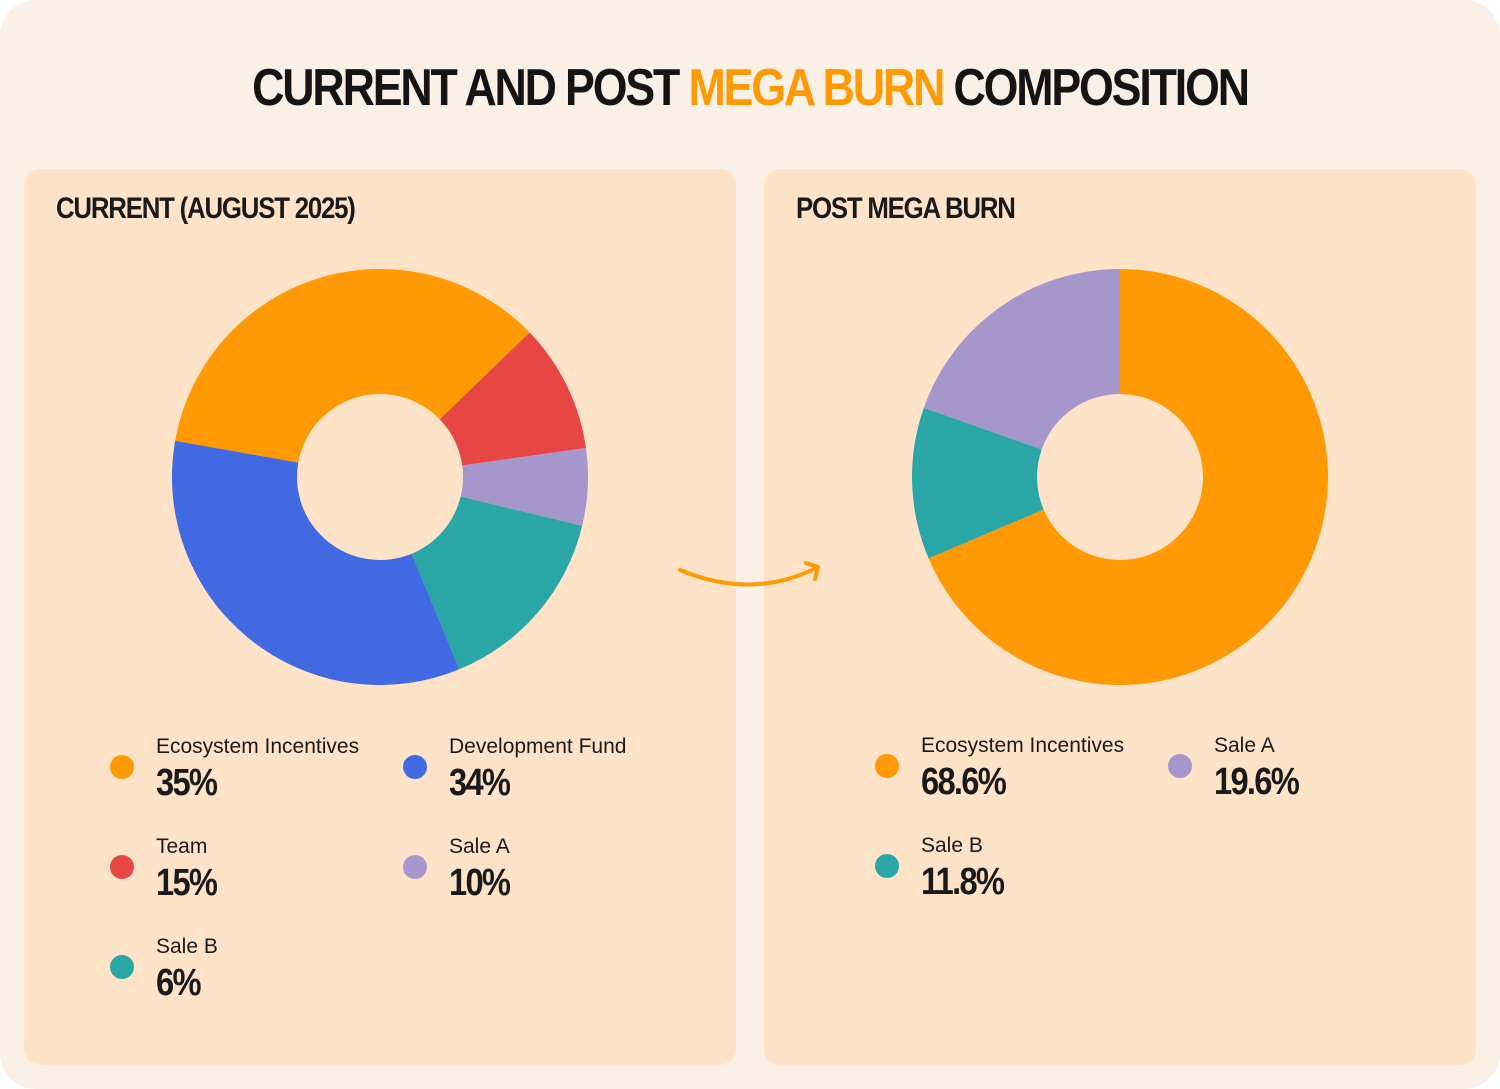 The height and width of the screenshot is (1089, 1500). Describe the element at coordinates (964, 782) in the screenshot. I see `legend-value: 68.6%` at that location.